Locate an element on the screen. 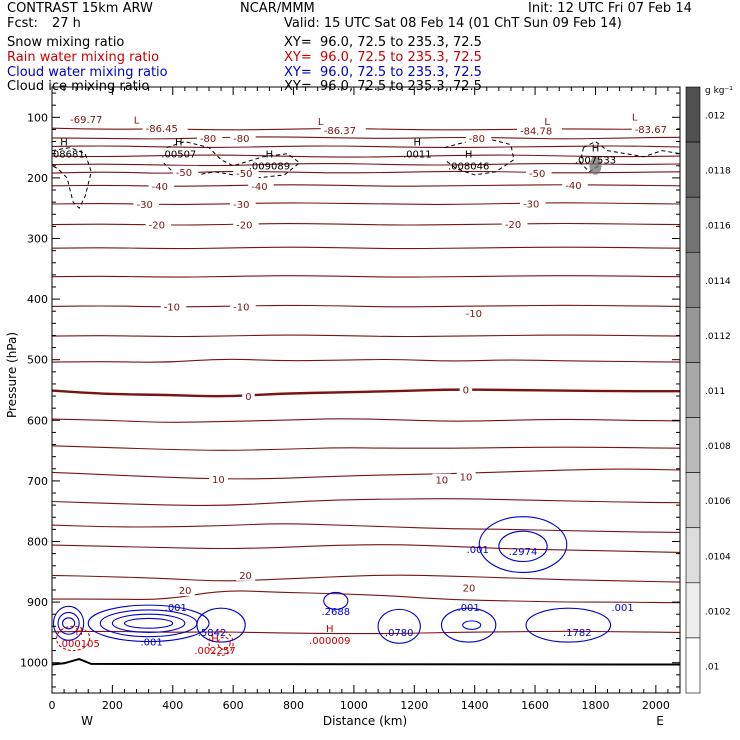 The height and width of the screenshot is (740, 740). colorbar-label: .0114 is located at coordinates (718, 282).